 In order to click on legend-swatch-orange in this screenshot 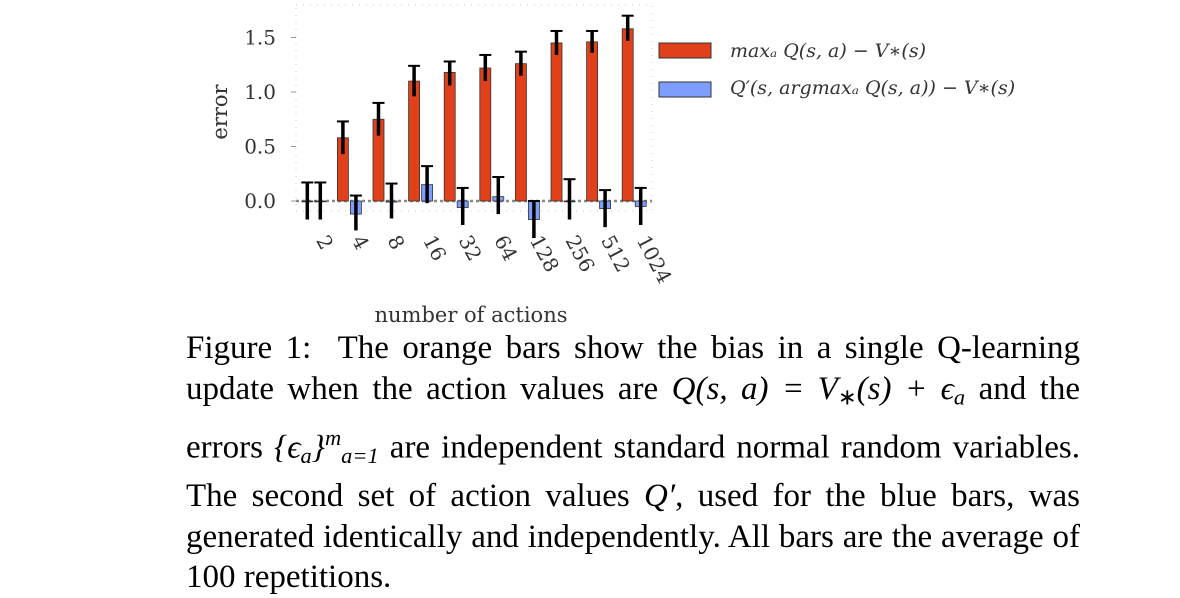, I will do `click(685, 50)`.